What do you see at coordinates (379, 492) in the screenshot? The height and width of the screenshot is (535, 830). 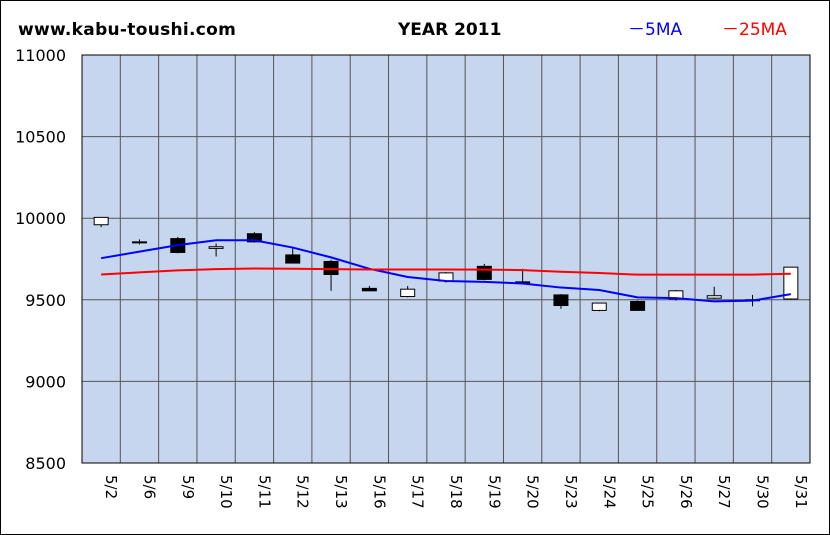 I see `x-tick-label: 5/16` at bounding box center [379, 492].